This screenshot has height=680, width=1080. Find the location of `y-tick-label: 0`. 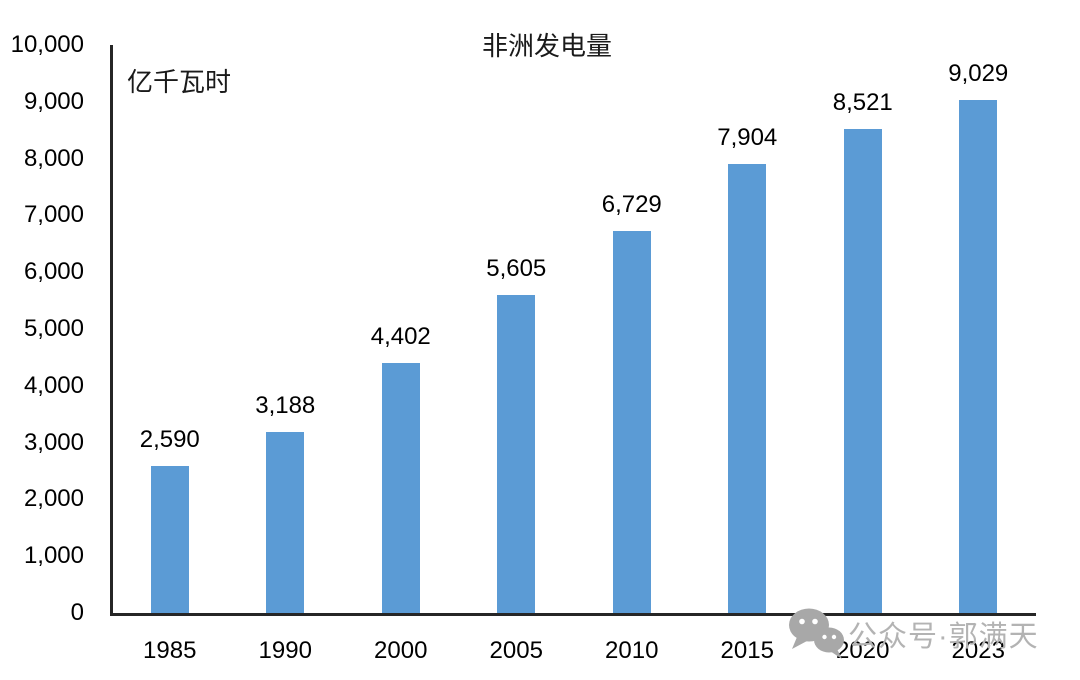

y-tick-label: 0 is located at coordinates (77, 612).